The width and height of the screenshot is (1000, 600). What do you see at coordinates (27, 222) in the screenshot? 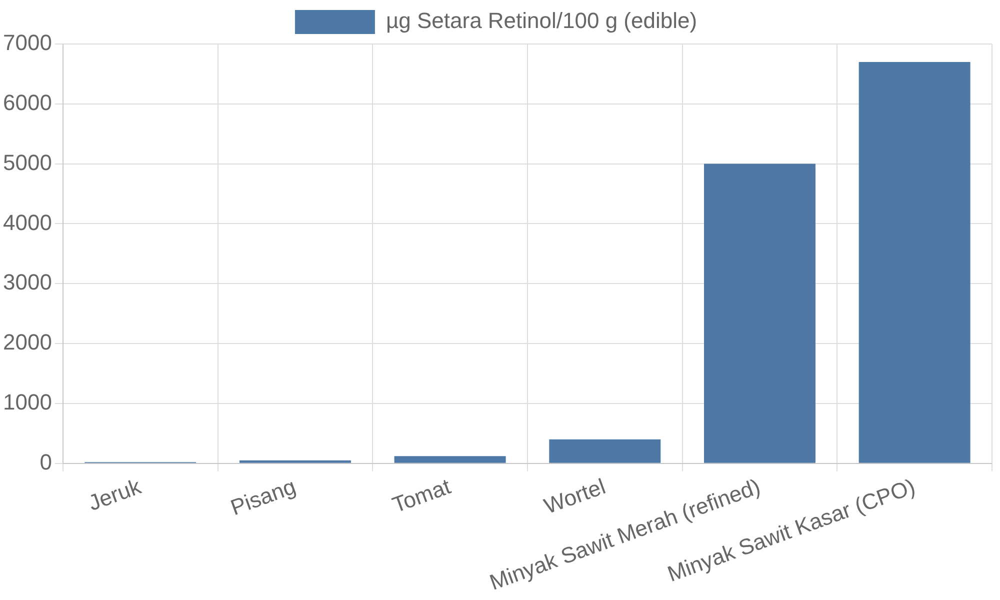
I see `y-tick-label: 4000` at bounding box center [27, 222].